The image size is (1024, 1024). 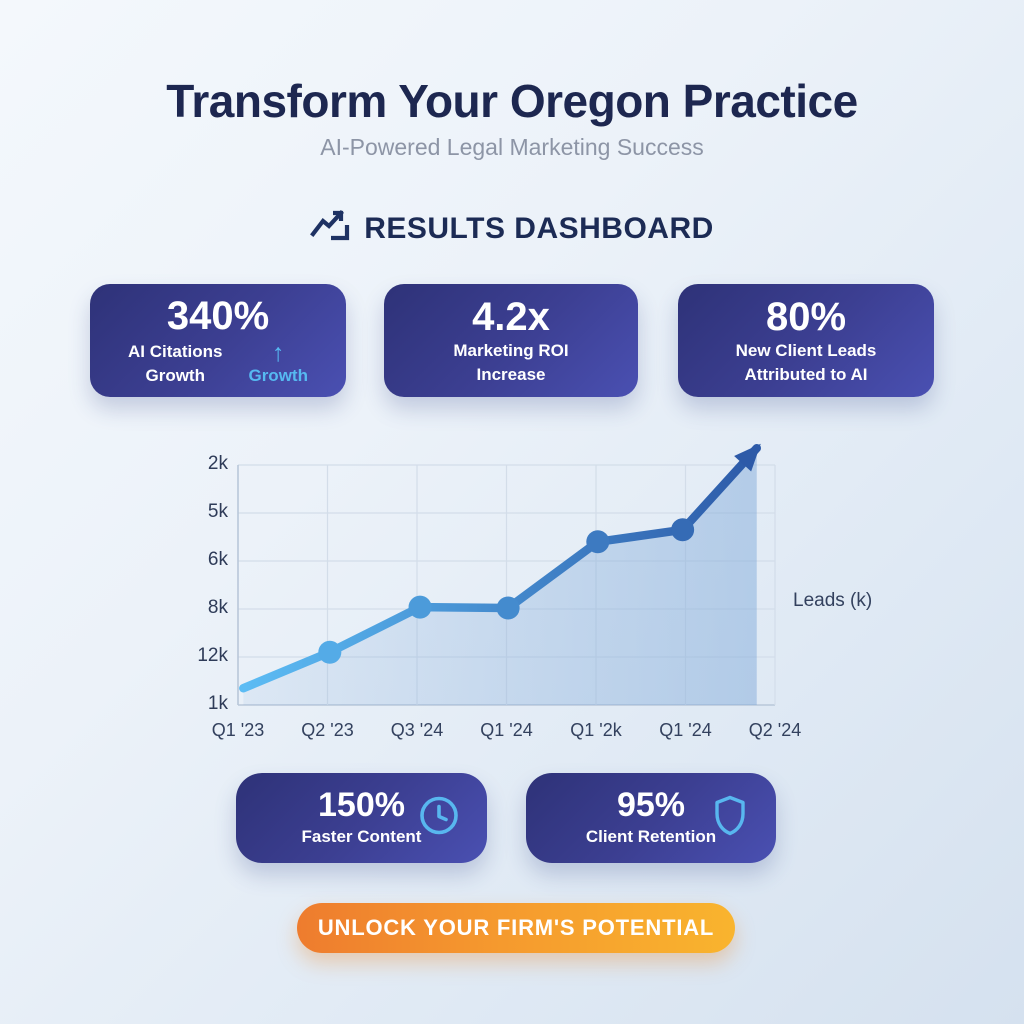 I want to click on x-tick: Q1 '23, so click(x=238, y=730).